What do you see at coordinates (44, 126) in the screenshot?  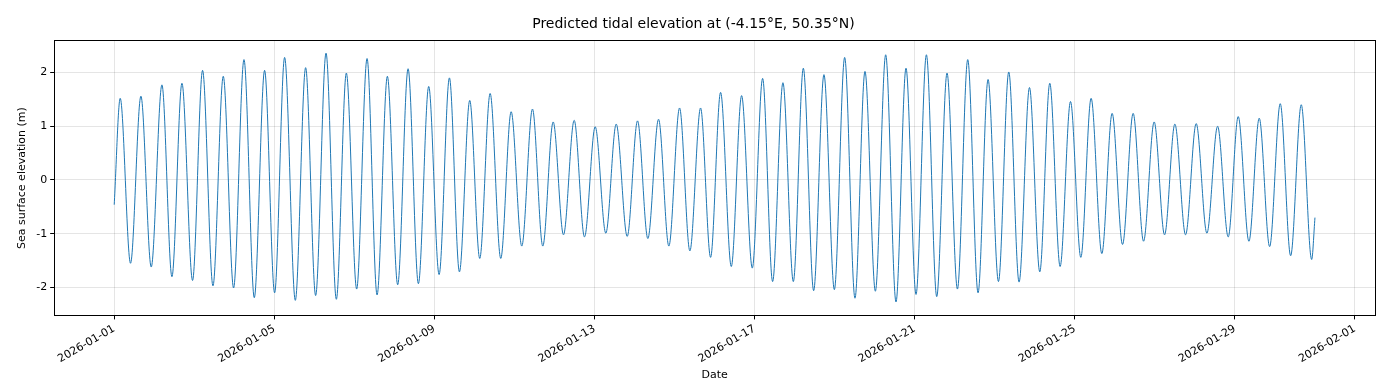 I see `y-tick-label: 1` at bounding box center [44, 126].